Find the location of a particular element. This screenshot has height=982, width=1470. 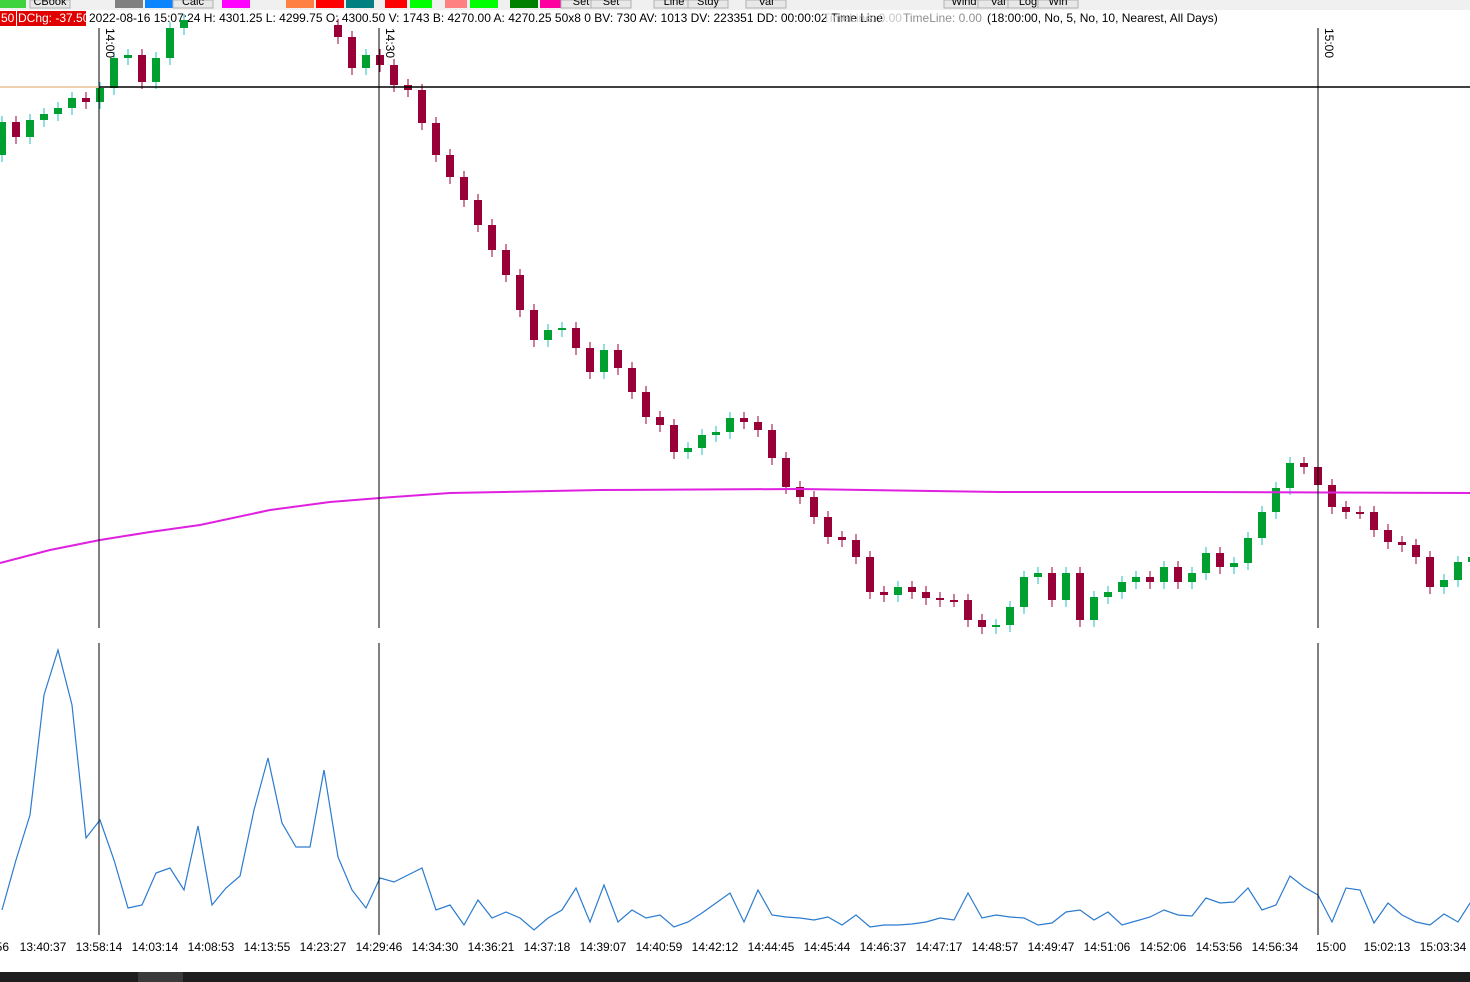

time-line-label: 14:00 is located at coordinates (110, 43).